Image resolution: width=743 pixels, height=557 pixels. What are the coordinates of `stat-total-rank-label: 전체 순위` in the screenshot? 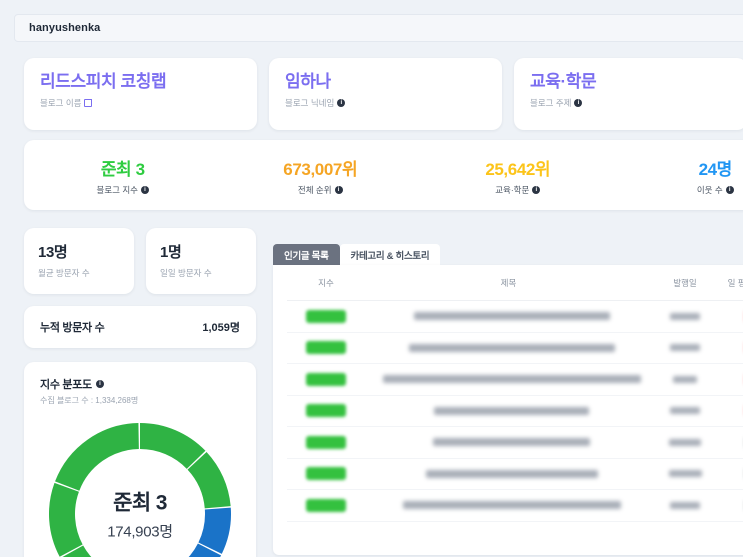 It's located at (314, 189).